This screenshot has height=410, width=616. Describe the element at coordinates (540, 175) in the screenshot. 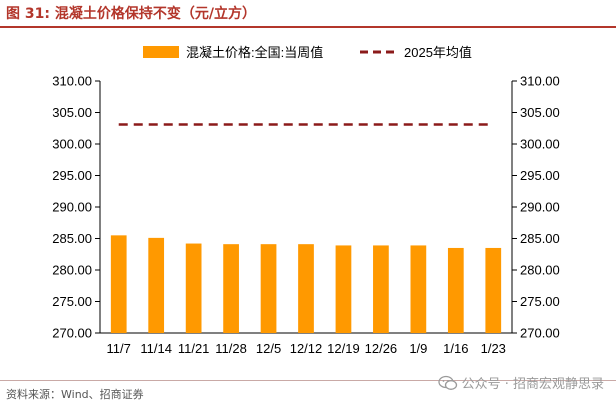

I see `y-tick-label-right: 295.00` at that location.